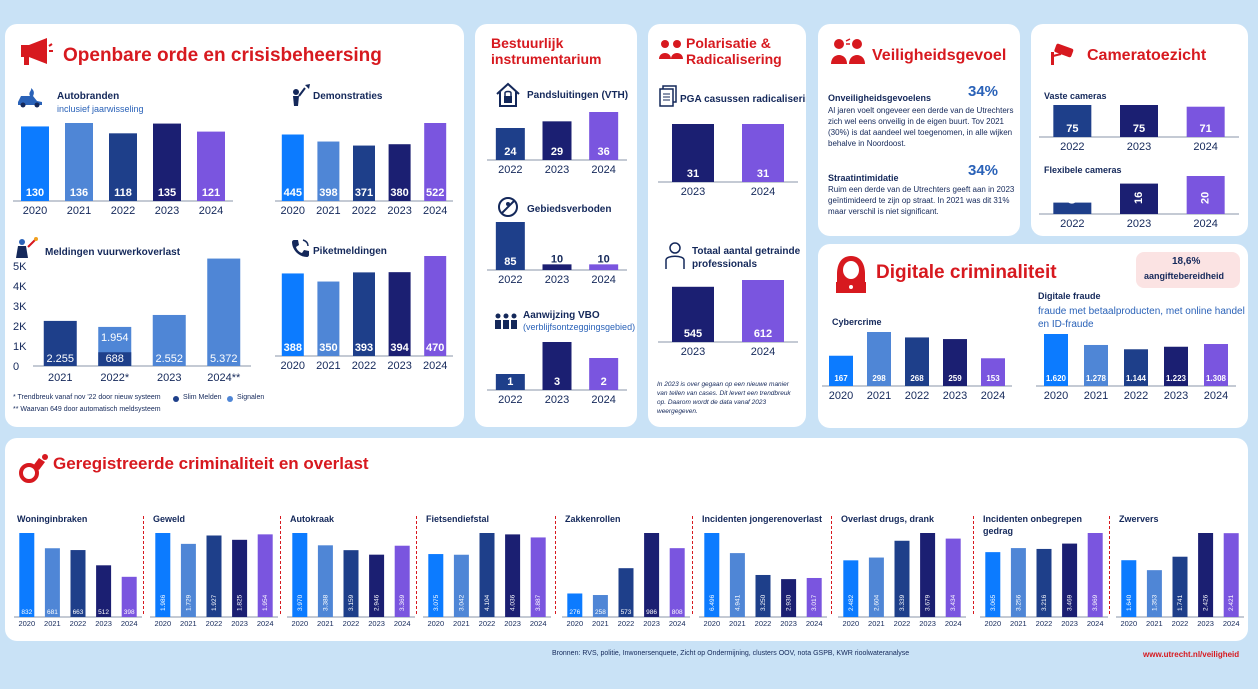 The image size is (1258, 689). What do you see at coordinates (222, 55) in the screenshot?
I see `openbare-title: Openbare orde en crisisbeheersing` at bounding box center [222, 55].